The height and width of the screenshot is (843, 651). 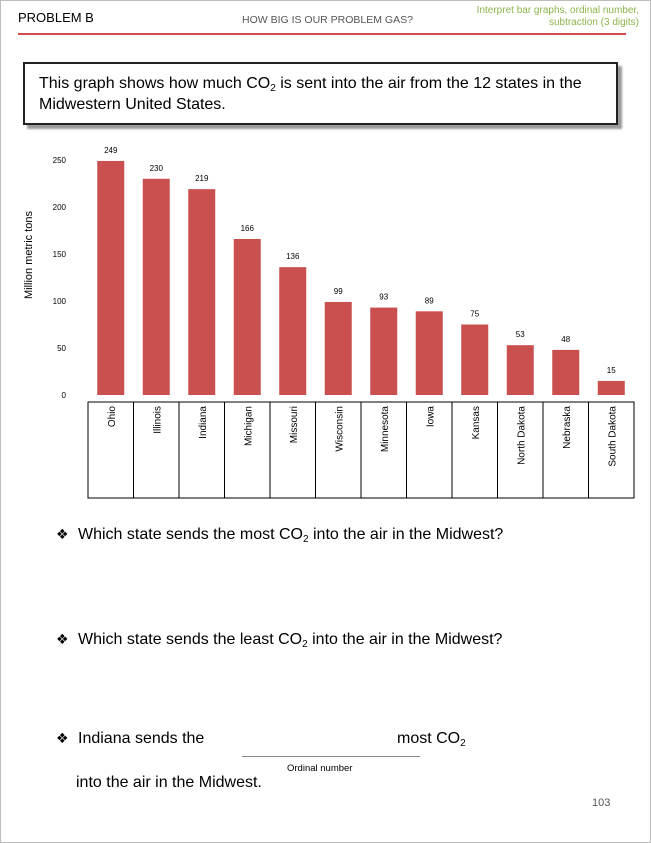 What do you see at coordinates (520, 334) in the screenshot?
I see `bar-value-label: 53` at bounding box center [520, 334].